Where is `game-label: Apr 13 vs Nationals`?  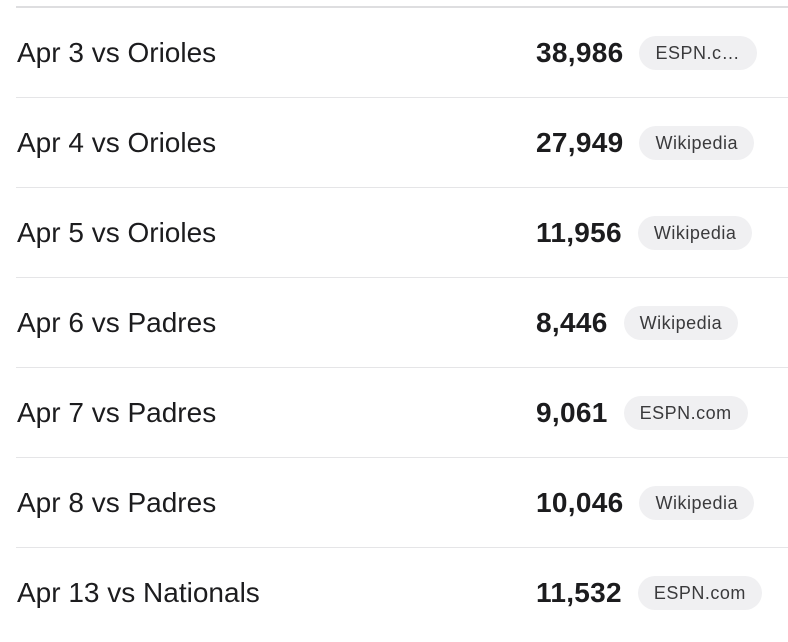
game-label: Apr 13 vs Nationals is located at coordinates (138, 592).